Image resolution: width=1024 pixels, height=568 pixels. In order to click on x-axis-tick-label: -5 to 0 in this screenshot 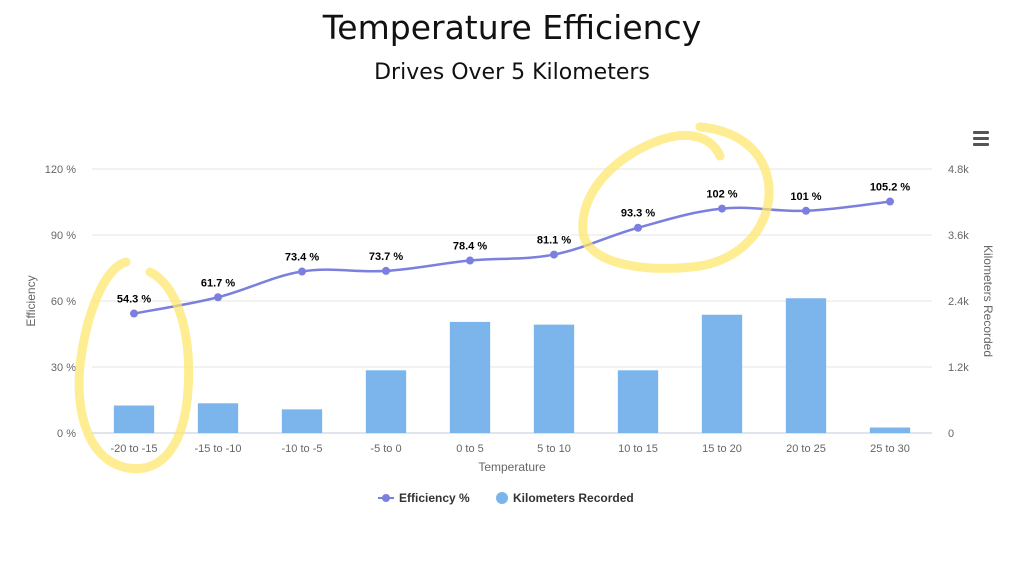, I will do `click(385, 449)`.